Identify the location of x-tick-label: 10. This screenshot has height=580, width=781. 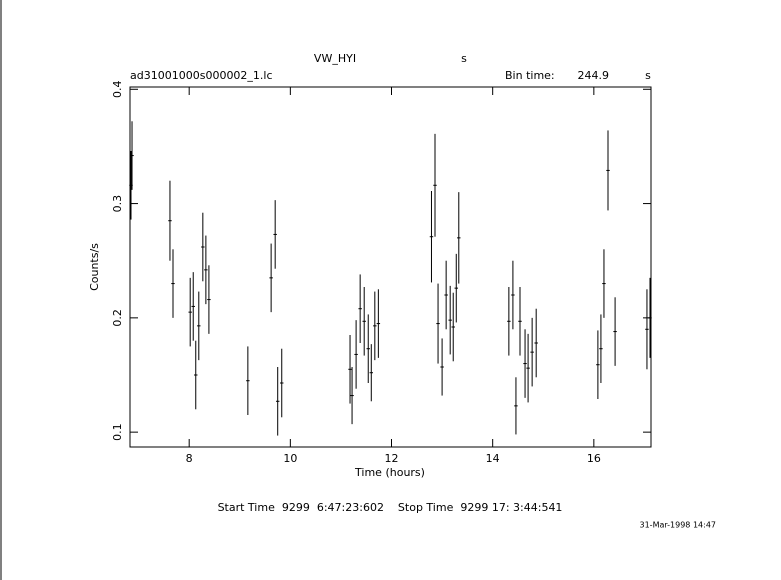
(290, 458).